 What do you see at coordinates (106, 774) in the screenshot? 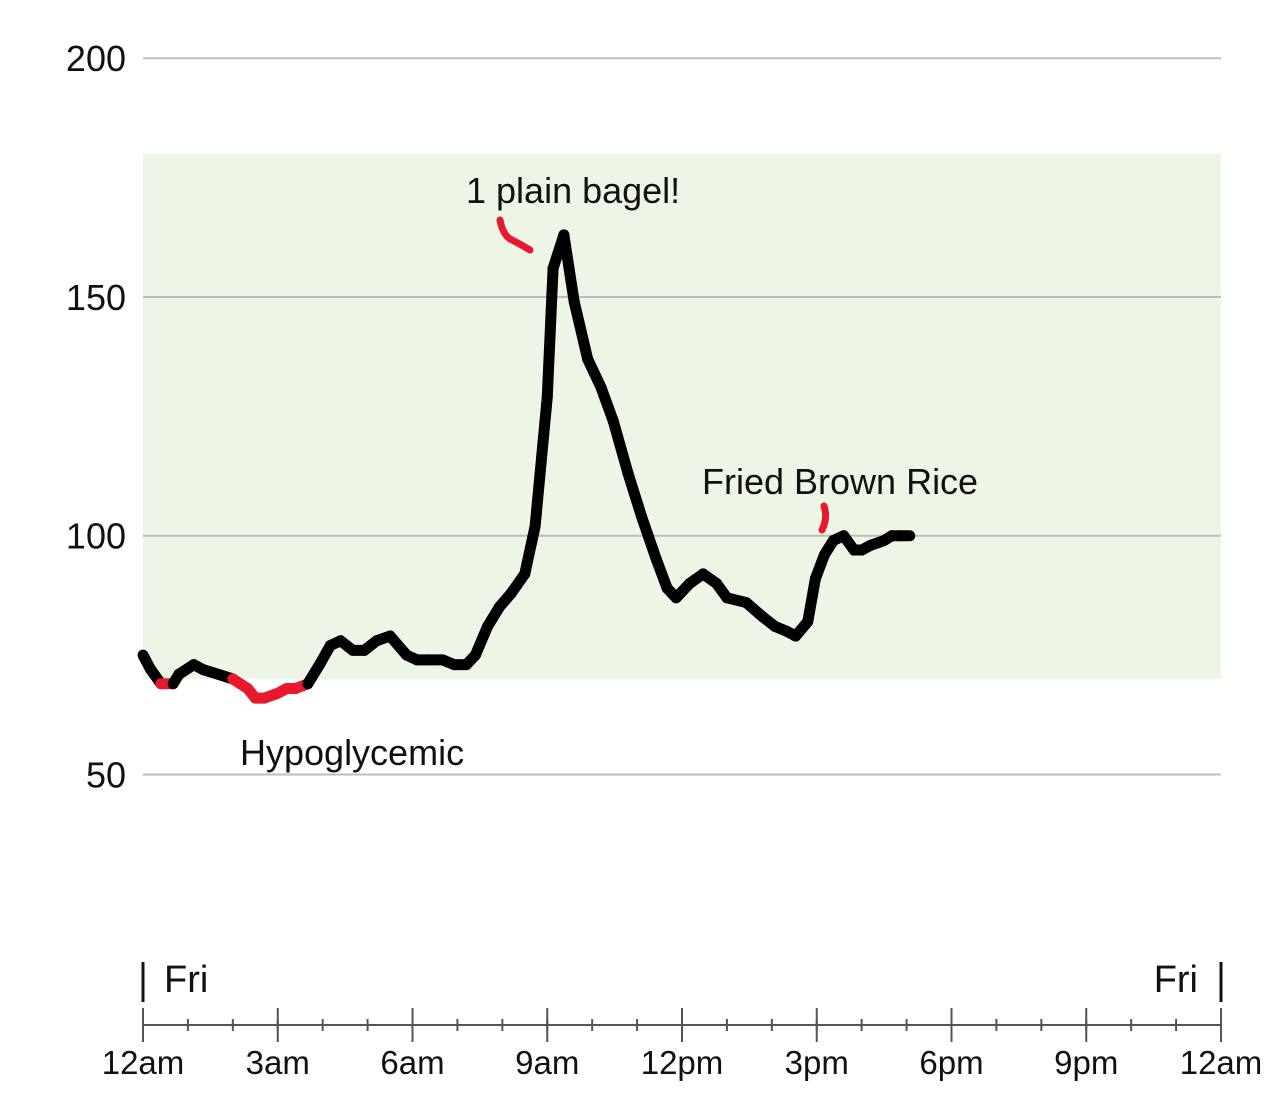
I see `y-tick-label-50: 50` at bounding box center [106, 774].